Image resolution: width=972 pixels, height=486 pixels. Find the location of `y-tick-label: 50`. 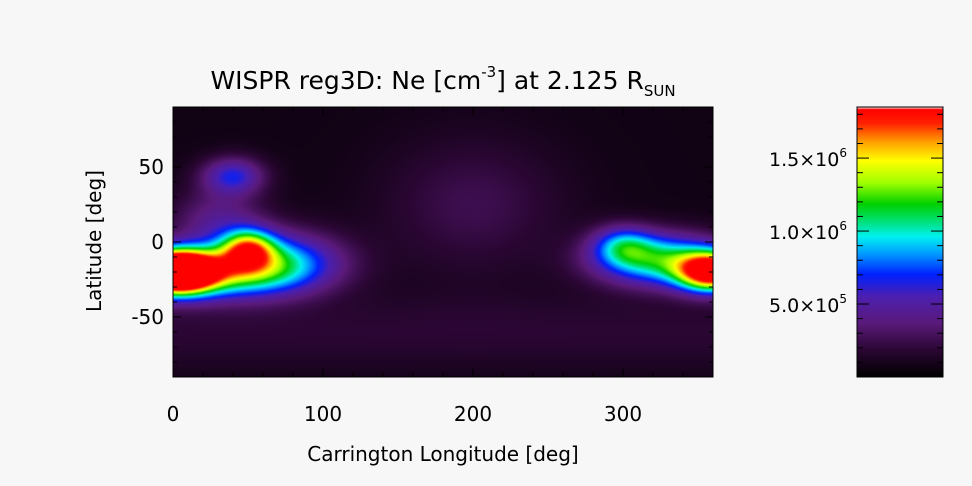

y-tick-label: 50 is located at coordinates (151, 167).